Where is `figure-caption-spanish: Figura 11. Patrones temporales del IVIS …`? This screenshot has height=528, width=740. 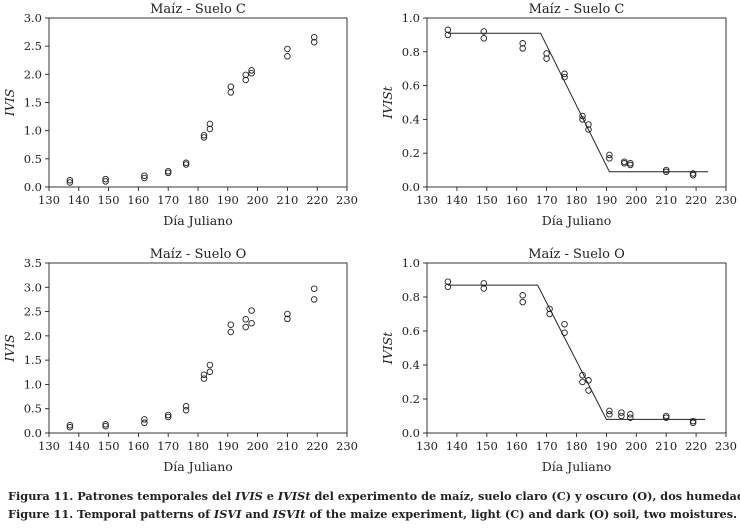
figure-caption-spanish: Figura 11. Patrones temporales del IVIS … is located at coordinates (374, 496).